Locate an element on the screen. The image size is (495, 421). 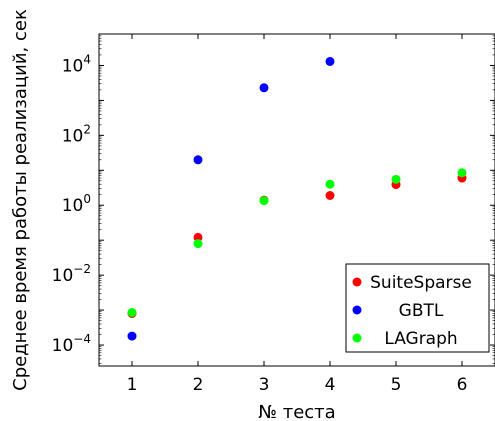
y-tick-label: 10² is located at coordinates (76, 134).